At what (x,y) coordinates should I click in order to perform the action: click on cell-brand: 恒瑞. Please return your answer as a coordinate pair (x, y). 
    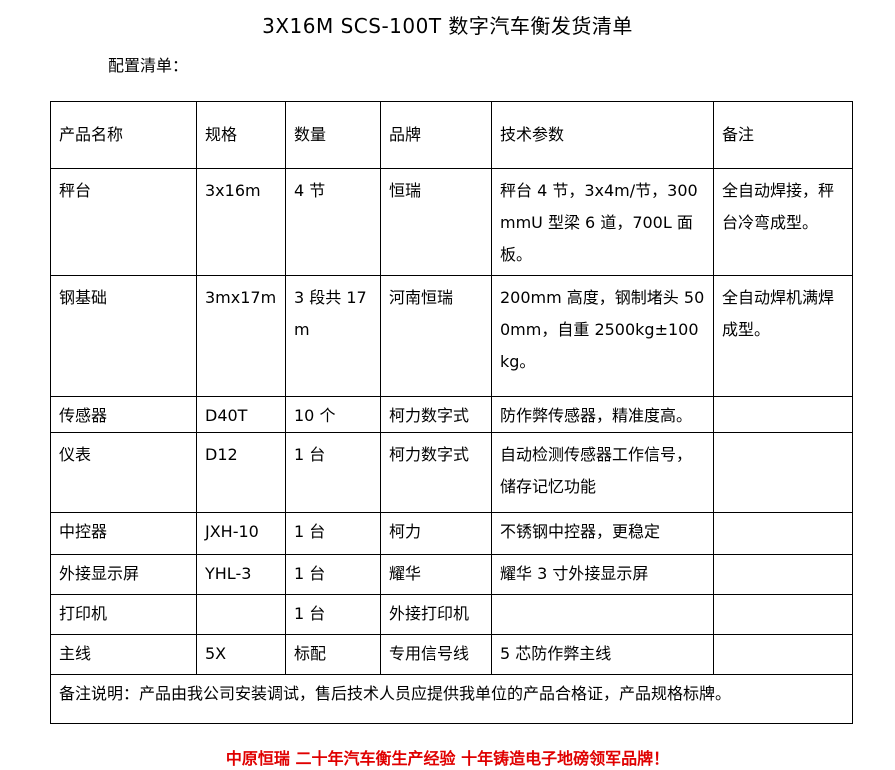
    Looking at the image, I should click on (436, 222).